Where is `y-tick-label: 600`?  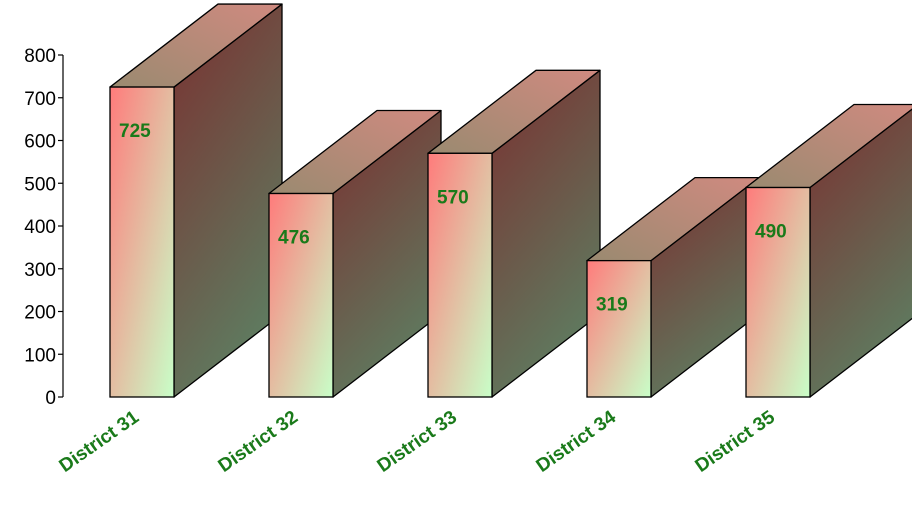
y-tick-label: 600 is located at coordinates (40, 142).